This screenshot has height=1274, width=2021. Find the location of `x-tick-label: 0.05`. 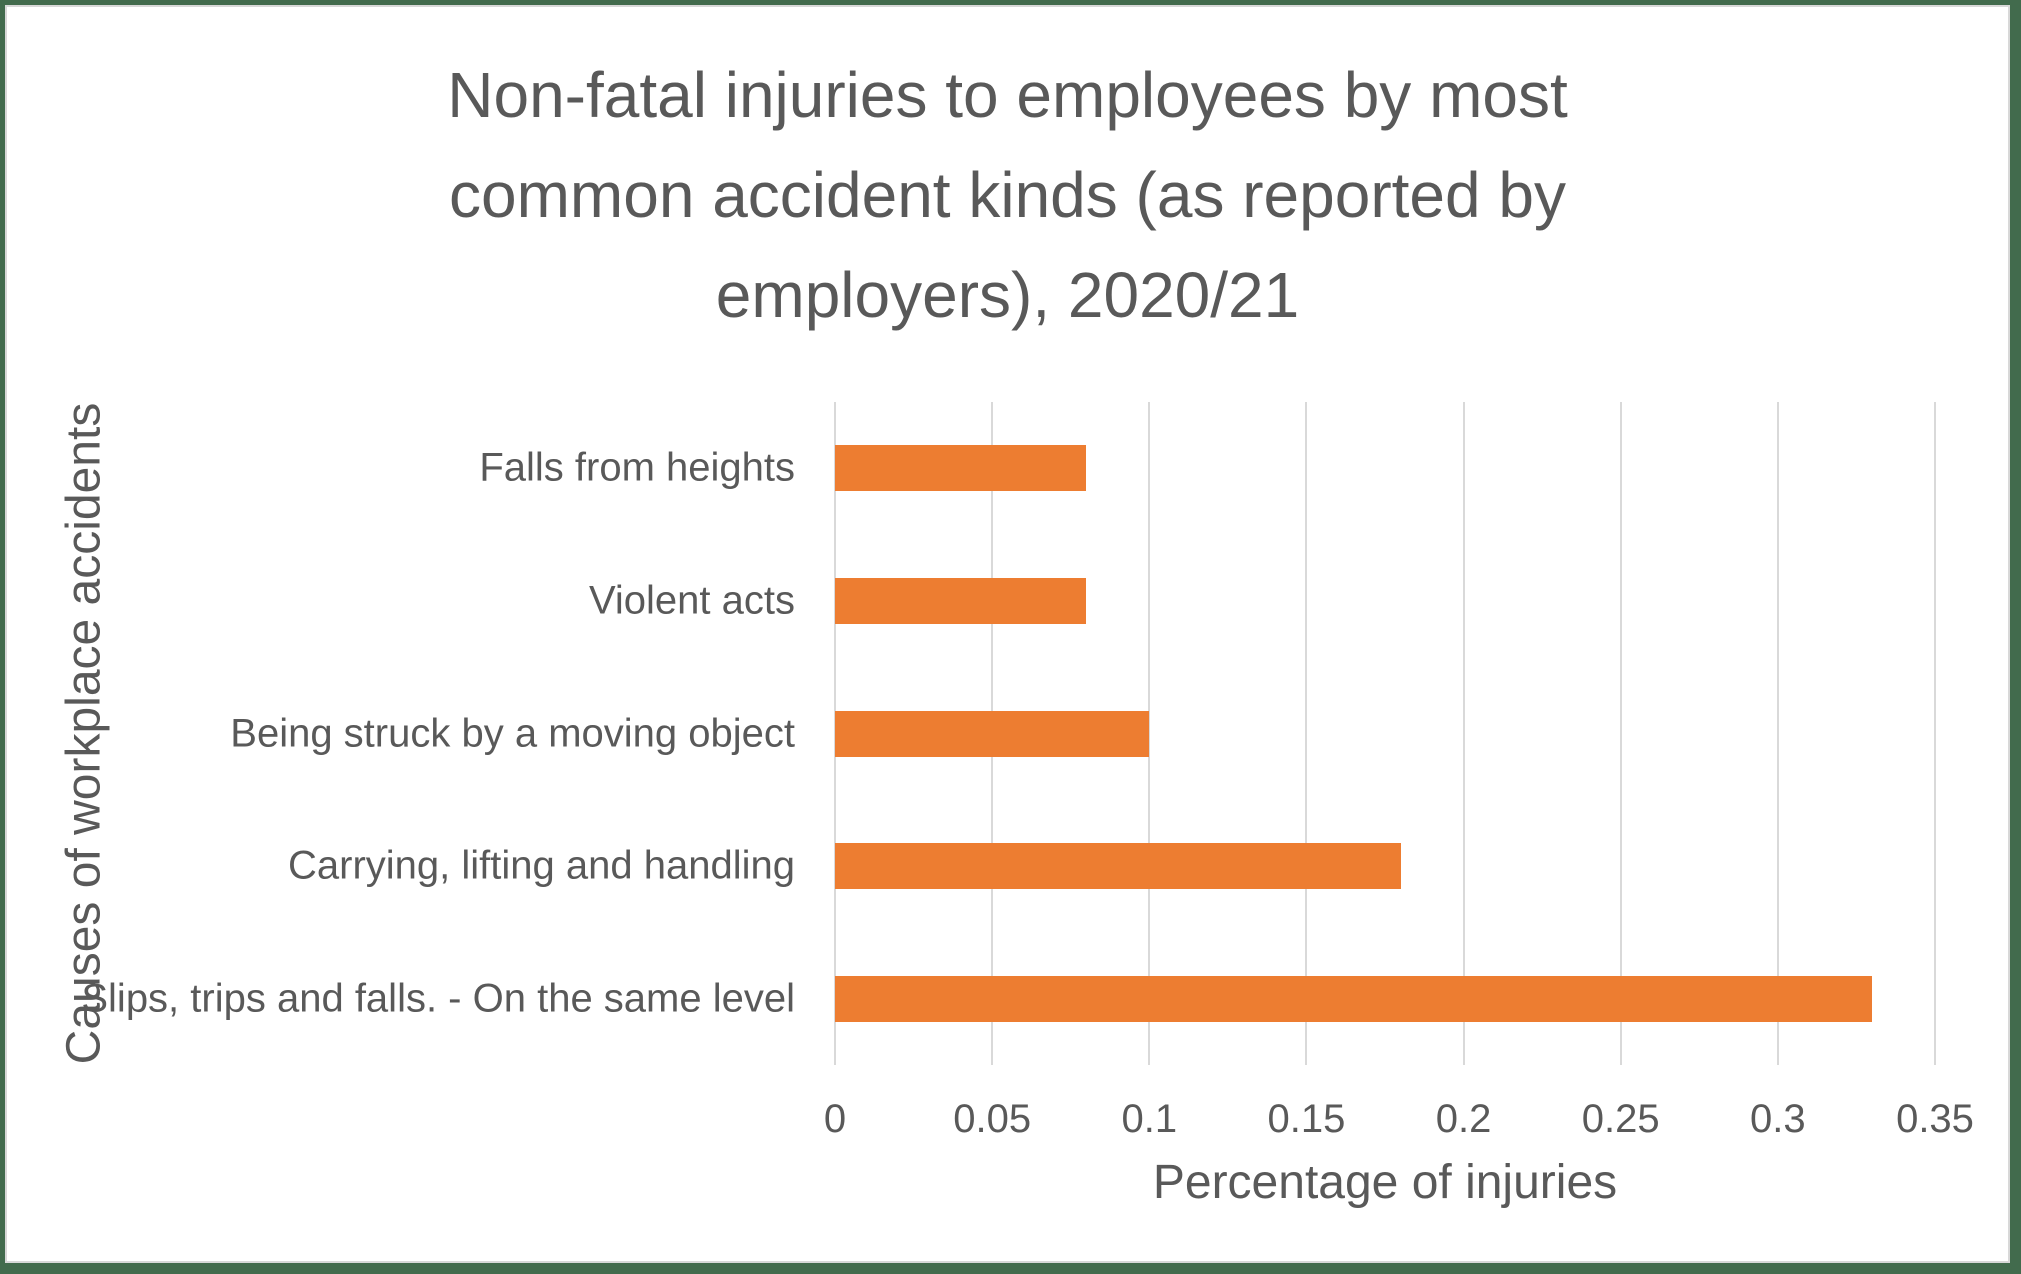

x-tick-label: 0.05 is located at coordinates (992, 1119).